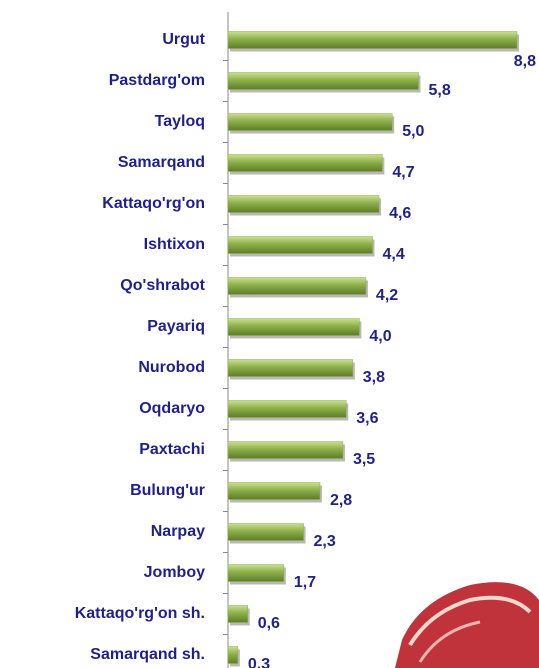 The width and height of the screenshot is (539, 668). Describe the element at coordinates (174, 572) in the screenshot. I see `category-label: Jomboy` at that location.